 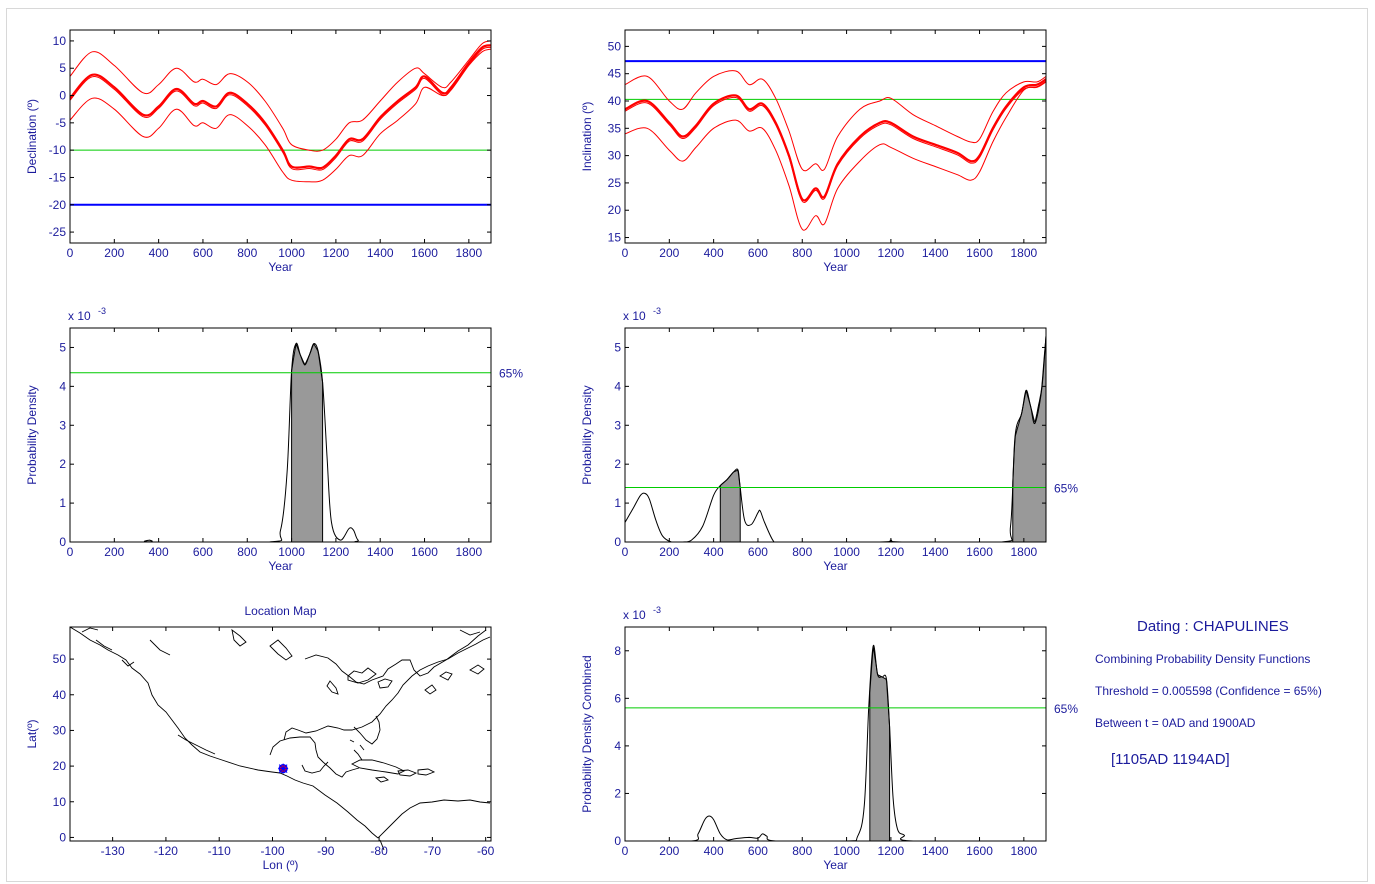 What do you see at coordinates (280, 267) in the screenshot?
I see `declination-xlabel: Year` at bounding box center [280, 267].